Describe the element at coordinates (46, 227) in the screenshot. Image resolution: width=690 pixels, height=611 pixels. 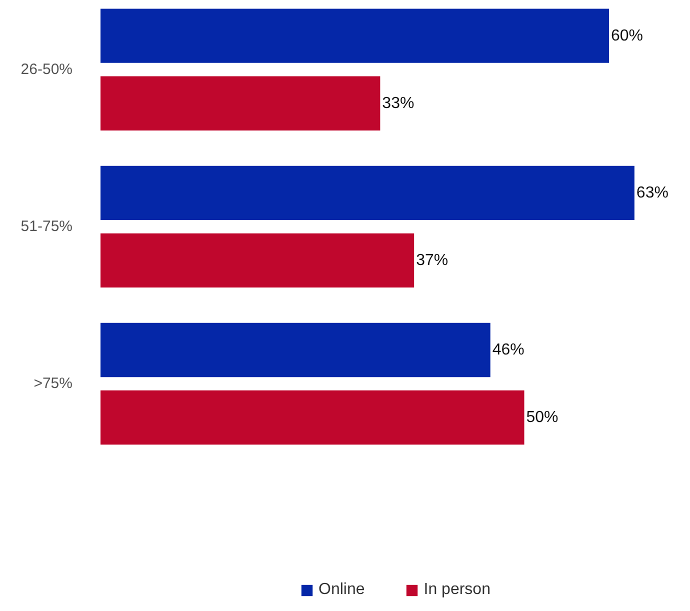
I see `y-tick-label: 51-75%` at that location.